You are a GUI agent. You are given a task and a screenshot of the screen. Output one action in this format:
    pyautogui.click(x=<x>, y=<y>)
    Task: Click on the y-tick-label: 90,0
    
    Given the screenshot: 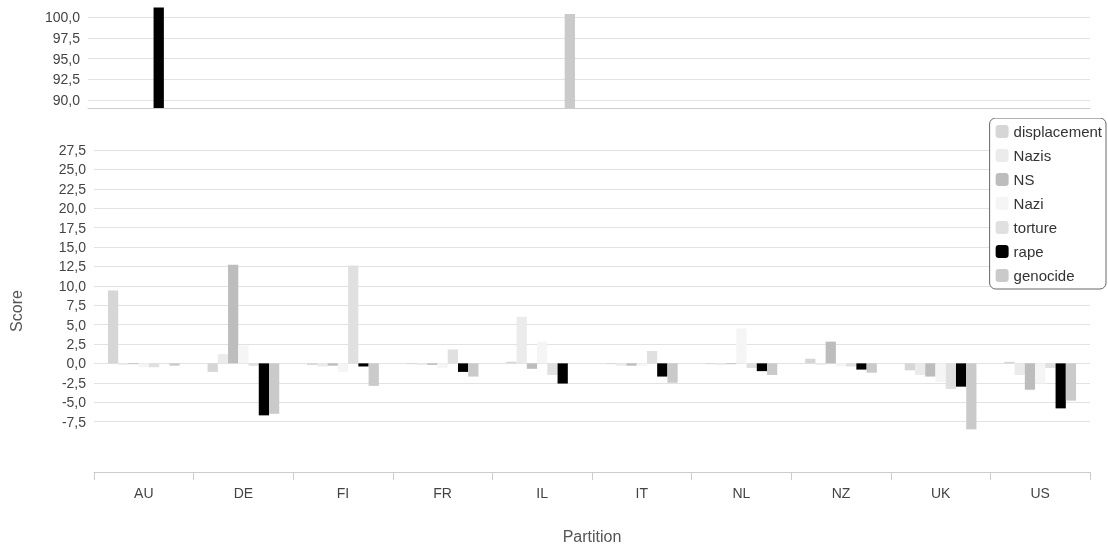 What is the action you would take?
    pyautogui.click(x=66, y=99)
    